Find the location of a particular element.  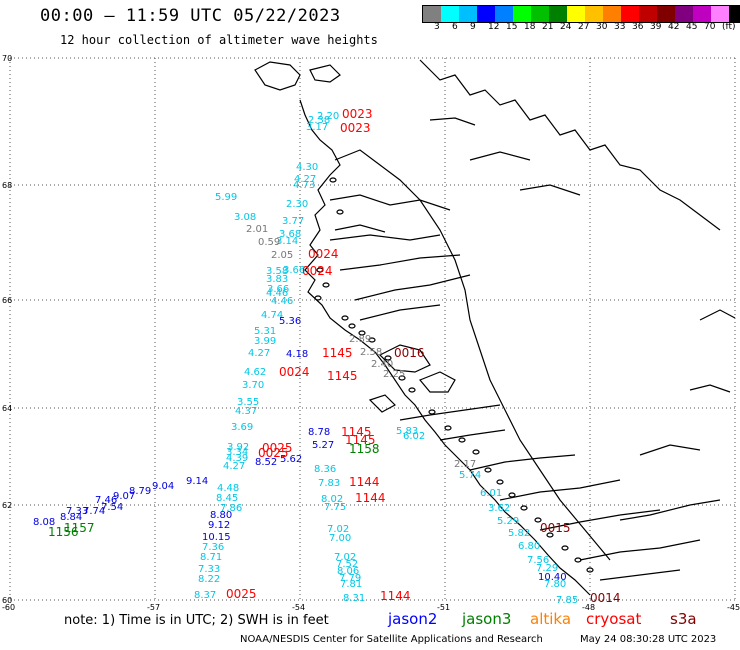

wave_heights-cyan-label: 2.30 is located at coordinates (297, 204).